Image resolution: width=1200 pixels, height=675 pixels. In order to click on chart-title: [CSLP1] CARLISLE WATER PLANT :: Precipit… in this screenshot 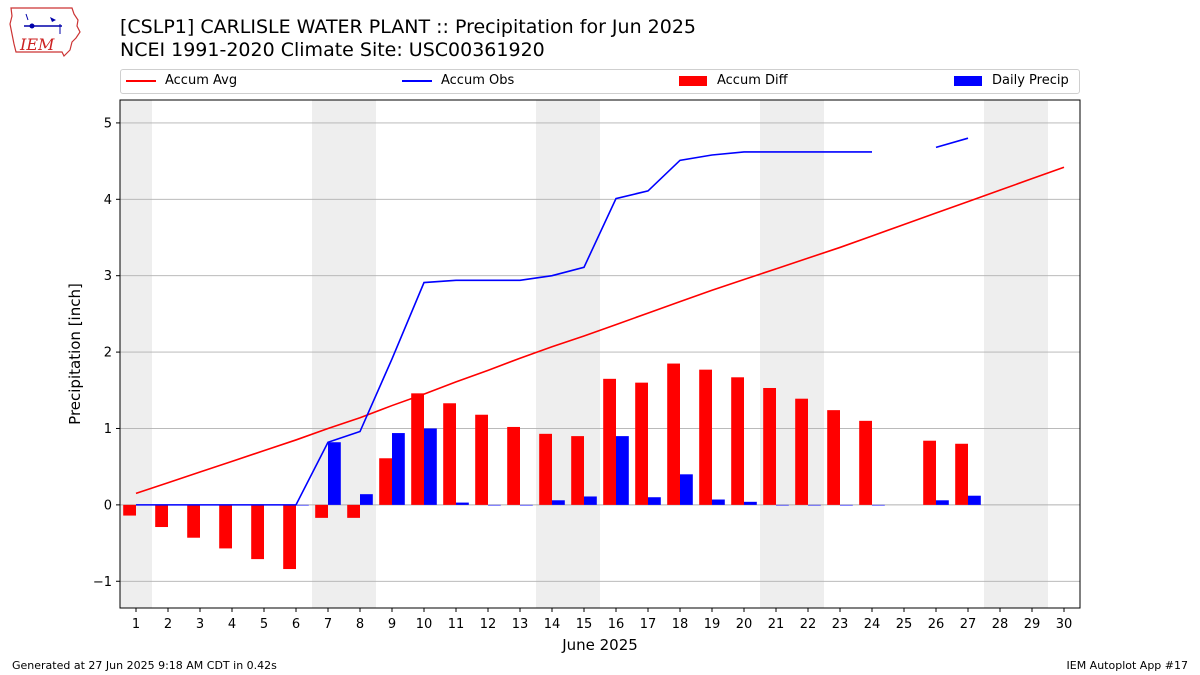, I will do `click(408, 27)`.